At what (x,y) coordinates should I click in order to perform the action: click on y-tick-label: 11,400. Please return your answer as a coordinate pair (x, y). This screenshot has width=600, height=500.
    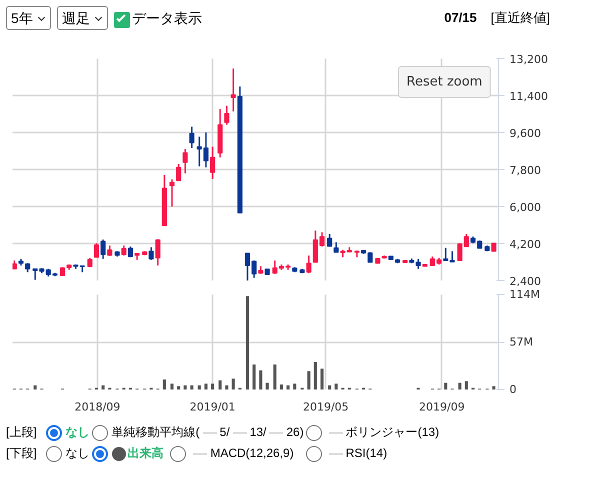
    Looking at the image, I should click on (529, 96).